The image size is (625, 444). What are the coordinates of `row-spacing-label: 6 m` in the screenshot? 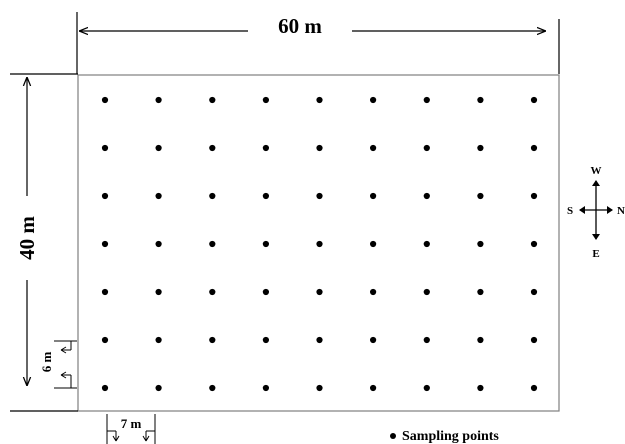 It's located at (46, 362).